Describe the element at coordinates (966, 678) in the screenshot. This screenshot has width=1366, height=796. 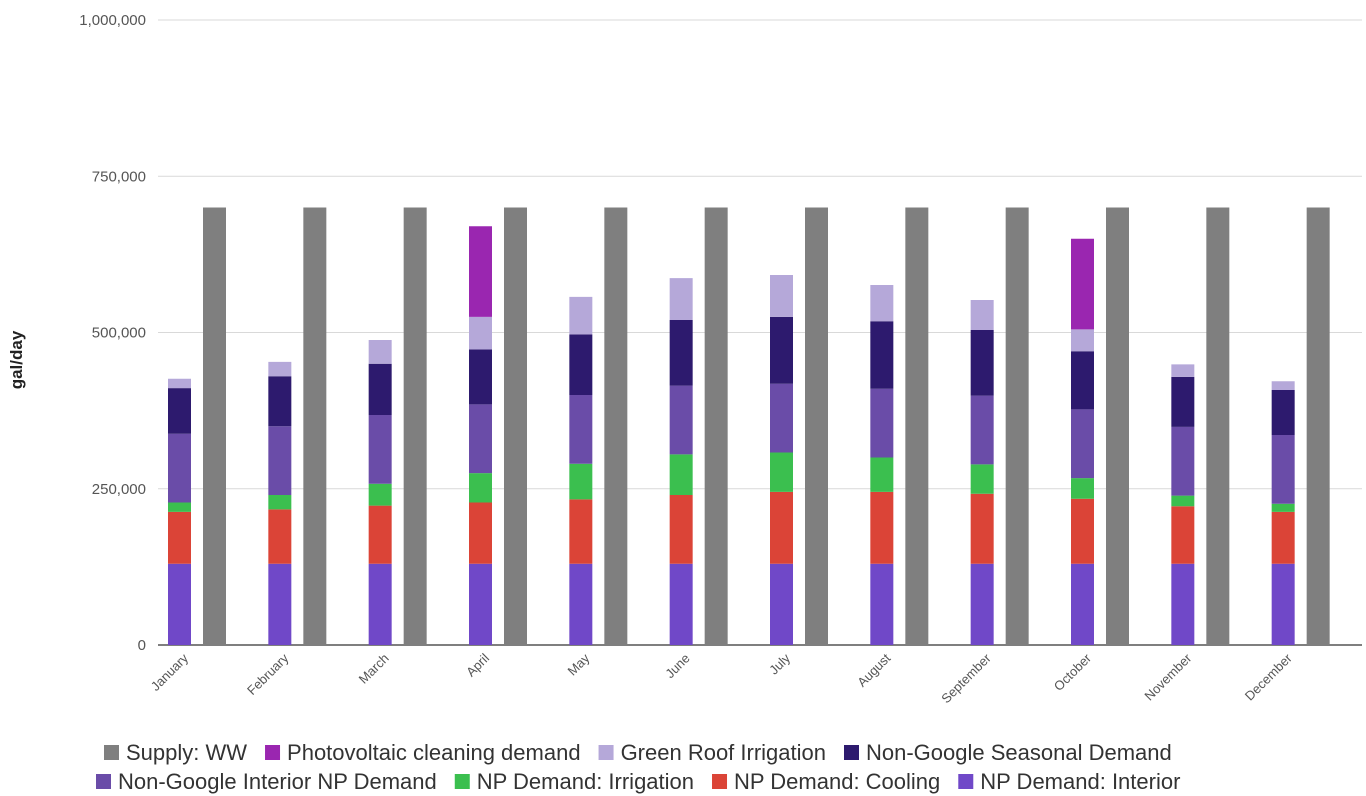
I see `x-tick-label: September` at that location.